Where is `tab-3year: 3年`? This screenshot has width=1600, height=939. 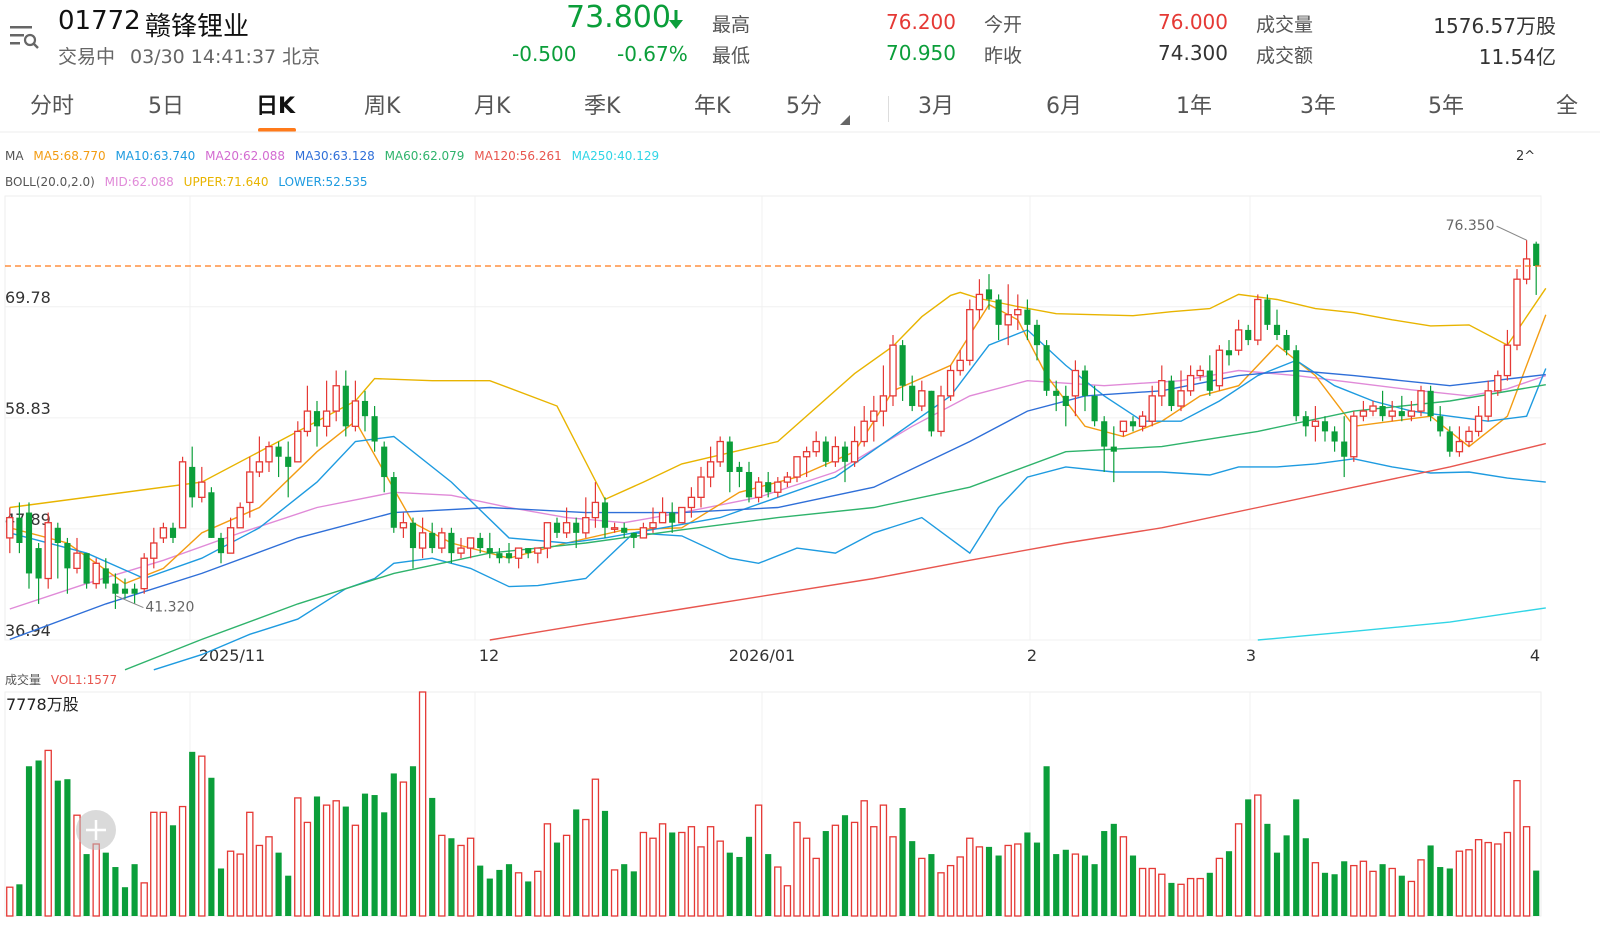 tab-3year: 3年 is located at coordinates (1318, 106).